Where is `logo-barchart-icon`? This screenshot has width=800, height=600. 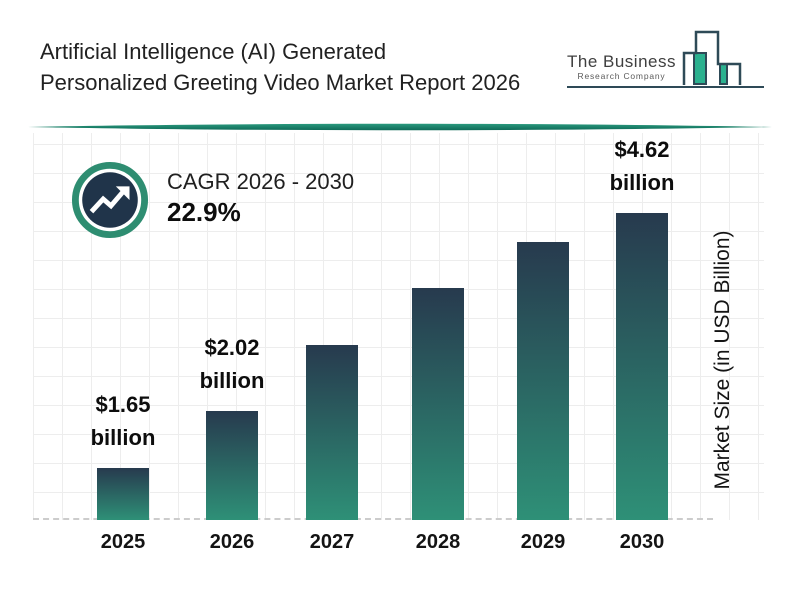
logo-barchart-icon is located at coordinates (712, 57).